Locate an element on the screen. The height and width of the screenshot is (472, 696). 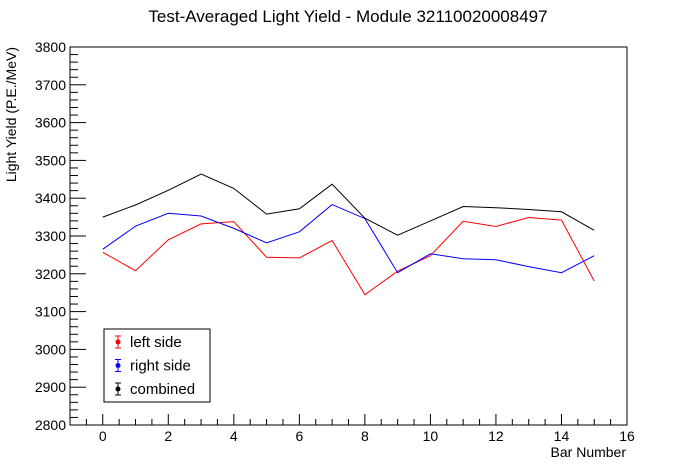
legend-label-right-side: right side is located at coordinates (160, 366).